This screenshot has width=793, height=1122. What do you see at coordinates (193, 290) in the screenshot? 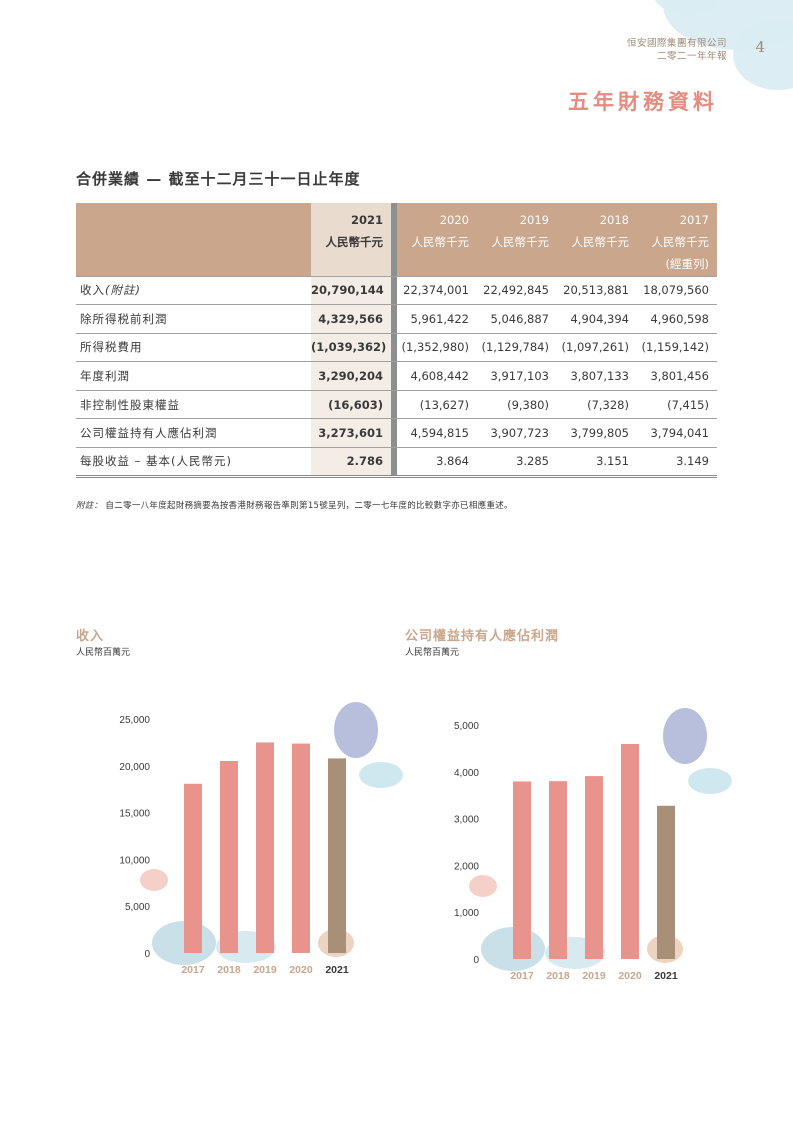
I see `row-label: 收入(附註)` at bounding box center [193, 290].